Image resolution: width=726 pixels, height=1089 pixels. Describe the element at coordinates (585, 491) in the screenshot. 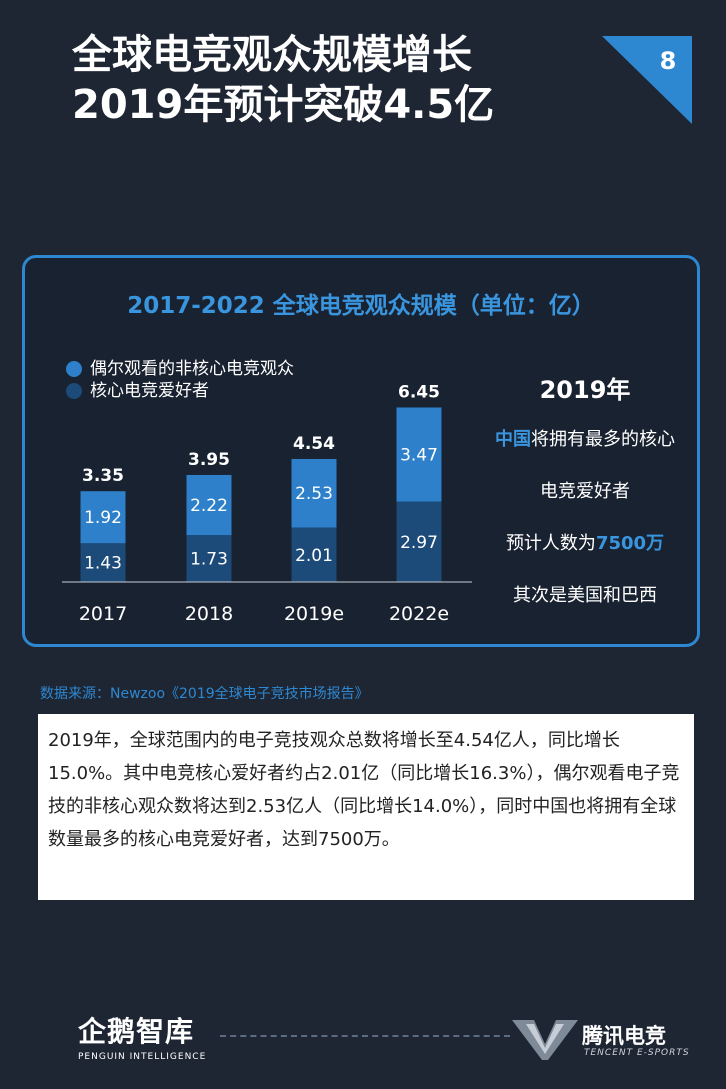

I see `side-note-line-2: 电竞爱好者` at that location.